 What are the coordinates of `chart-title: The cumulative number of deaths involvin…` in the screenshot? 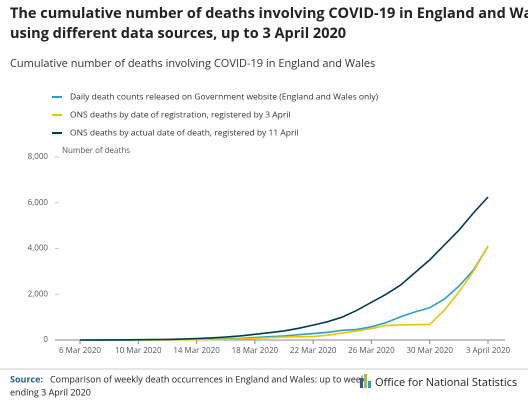 It's located at (269, 13).